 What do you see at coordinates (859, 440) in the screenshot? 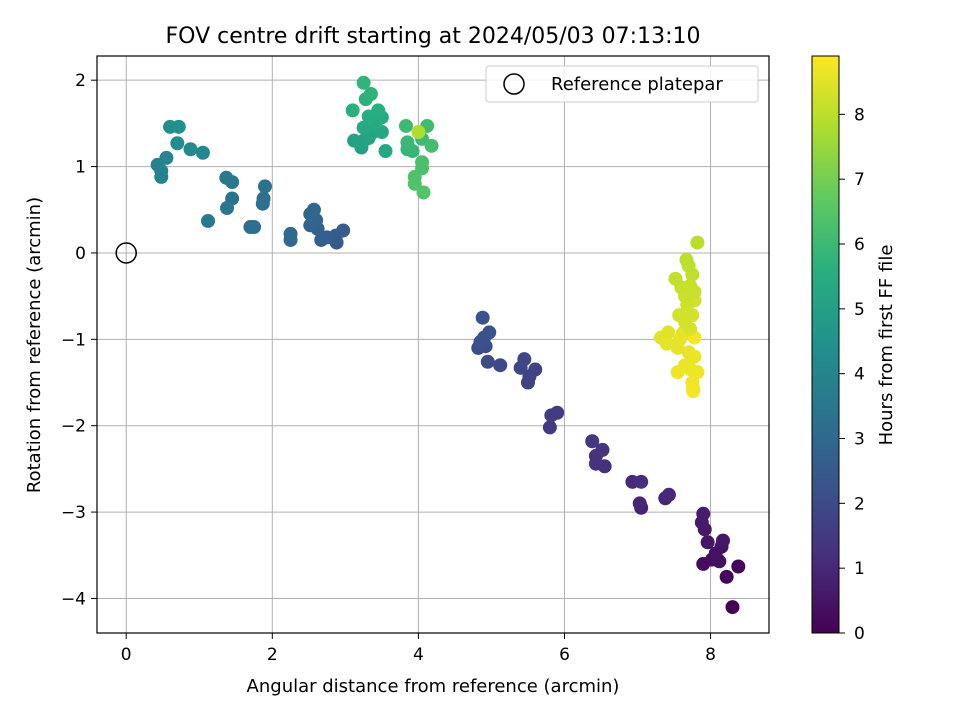
I see `colorbar-tick-label: 3` at bounding box center [859, 440].